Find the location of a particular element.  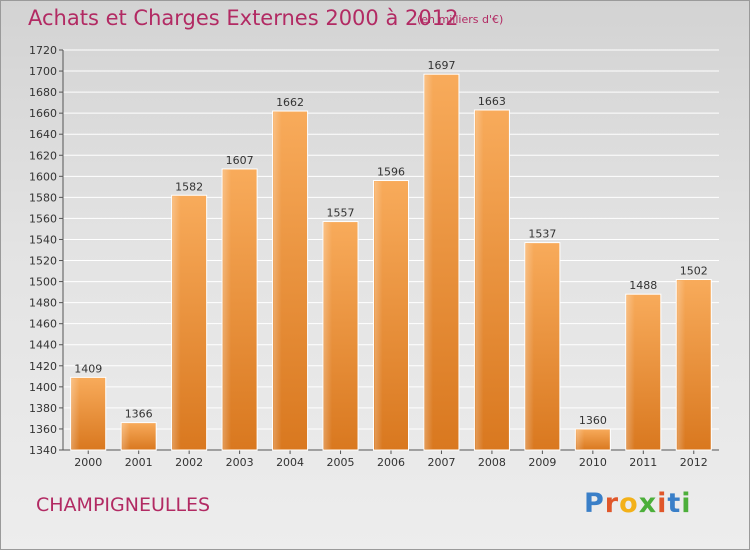

bar-value-label: 1697 is located at coordinates (441, 65).